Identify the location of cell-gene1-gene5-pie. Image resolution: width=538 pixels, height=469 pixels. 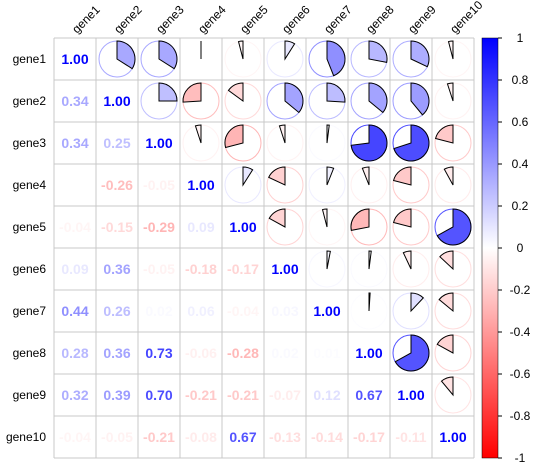
(243, 59).